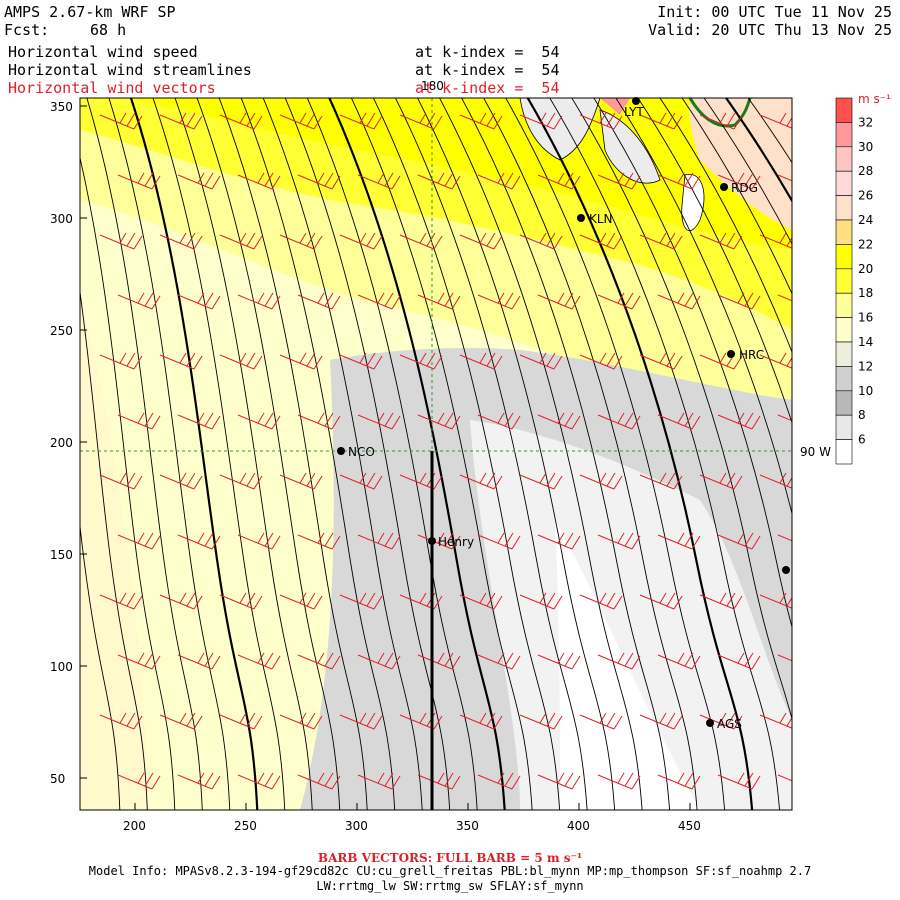  What do you see at coordinates (450, 886) in the screenshot?
I see `model-info-line-2: LW:rrtmg_lw SW:rrtmg_sw SFLAY:sf_mynn` at bounding box center [450, 886].